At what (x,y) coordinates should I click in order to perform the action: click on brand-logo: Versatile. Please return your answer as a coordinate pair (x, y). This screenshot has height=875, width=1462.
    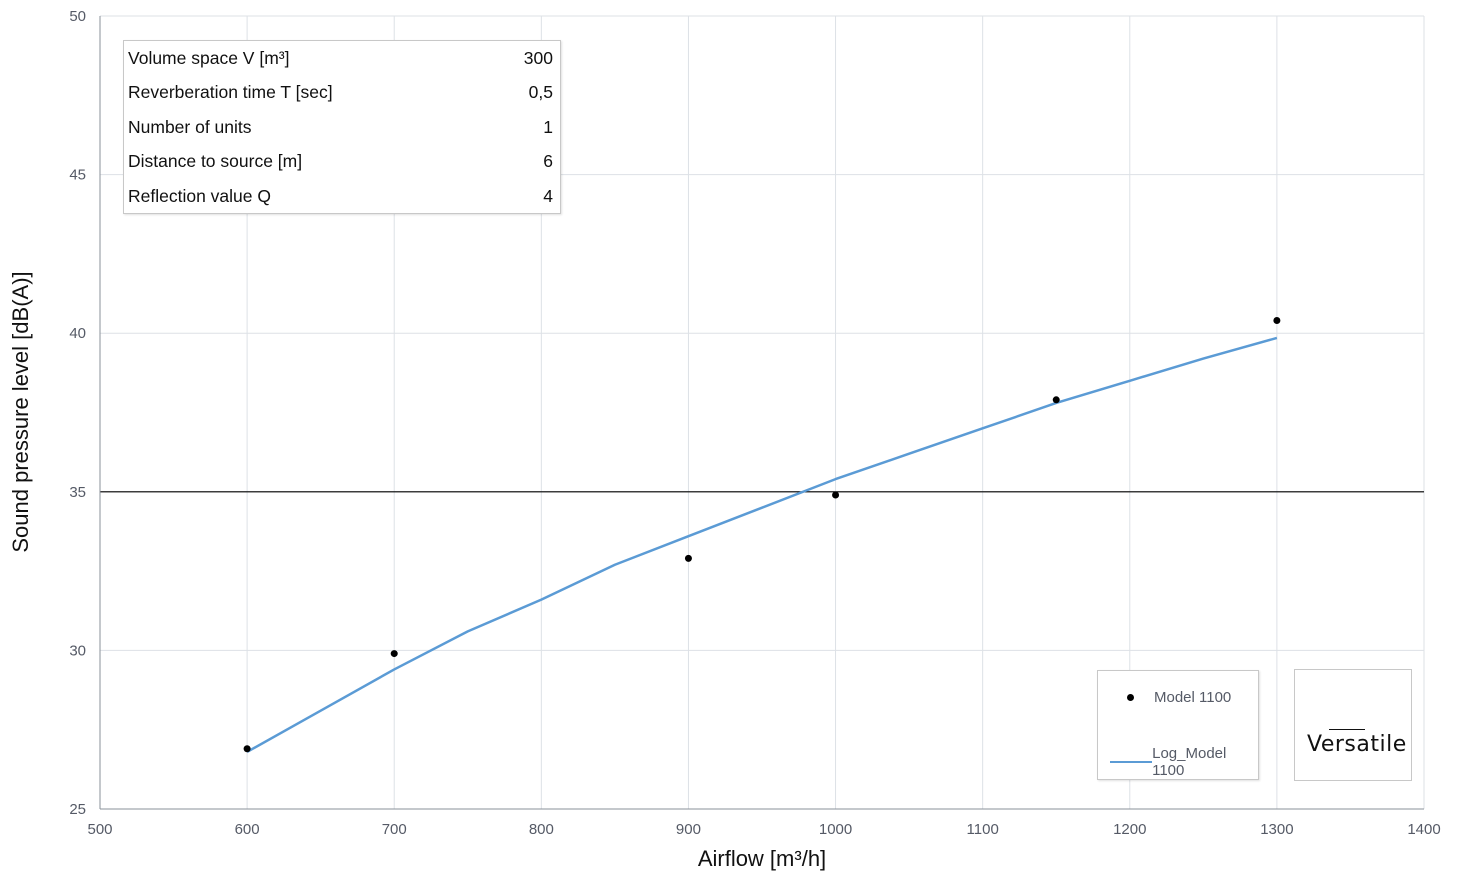
    Looking at the image, I should click on (1357, 744).